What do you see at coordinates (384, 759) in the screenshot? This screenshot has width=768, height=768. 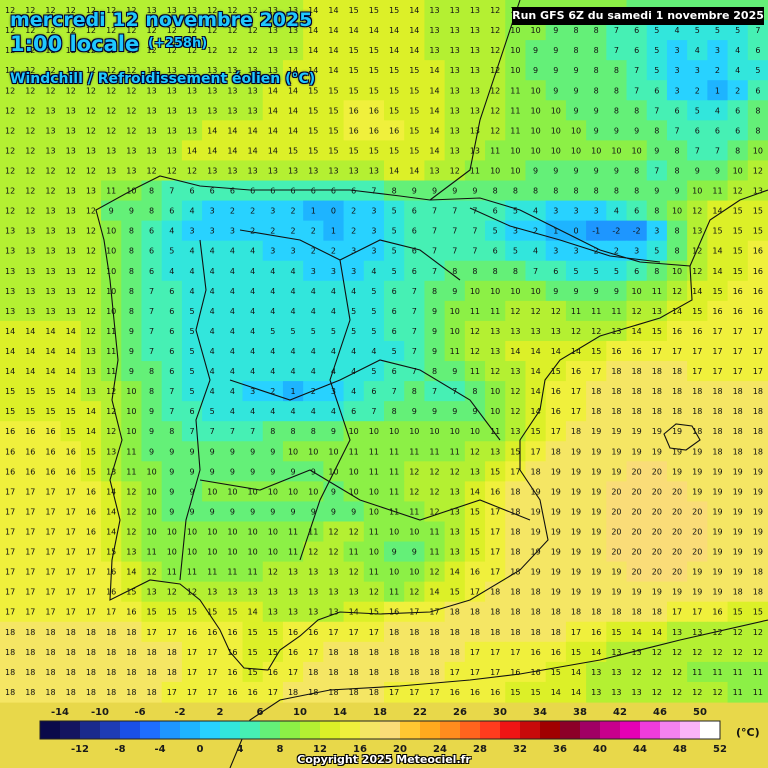 I see `copyright-text: Copyright 2025 Meteociel.fr` at bounding box center [384, 759].